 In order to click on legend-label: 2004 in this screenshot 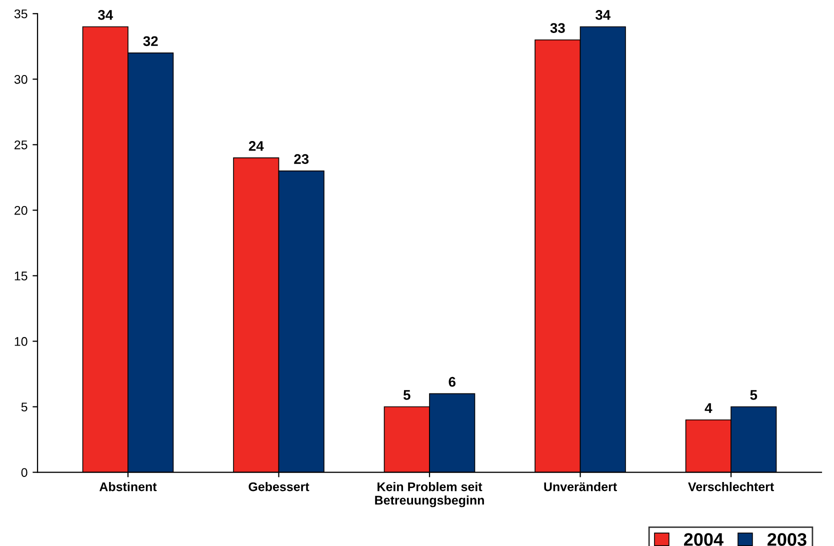, I will do `click(704, 539)`.